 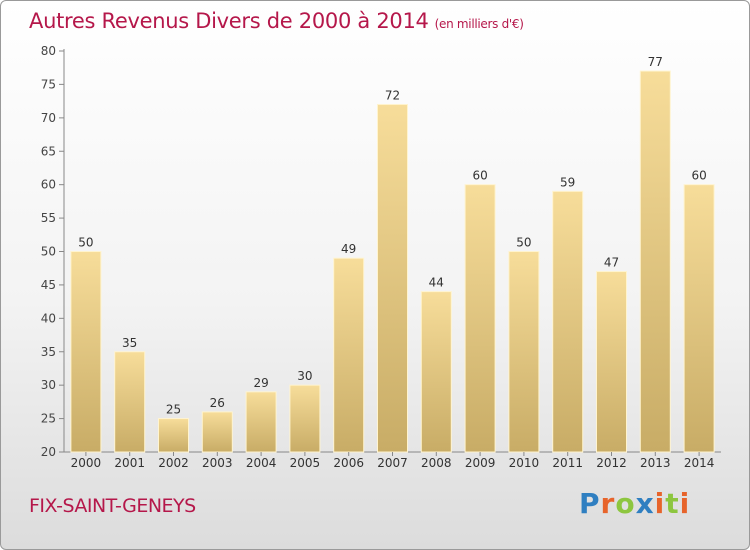 I want to click on data-label: 44, so click(x=436, y=283).